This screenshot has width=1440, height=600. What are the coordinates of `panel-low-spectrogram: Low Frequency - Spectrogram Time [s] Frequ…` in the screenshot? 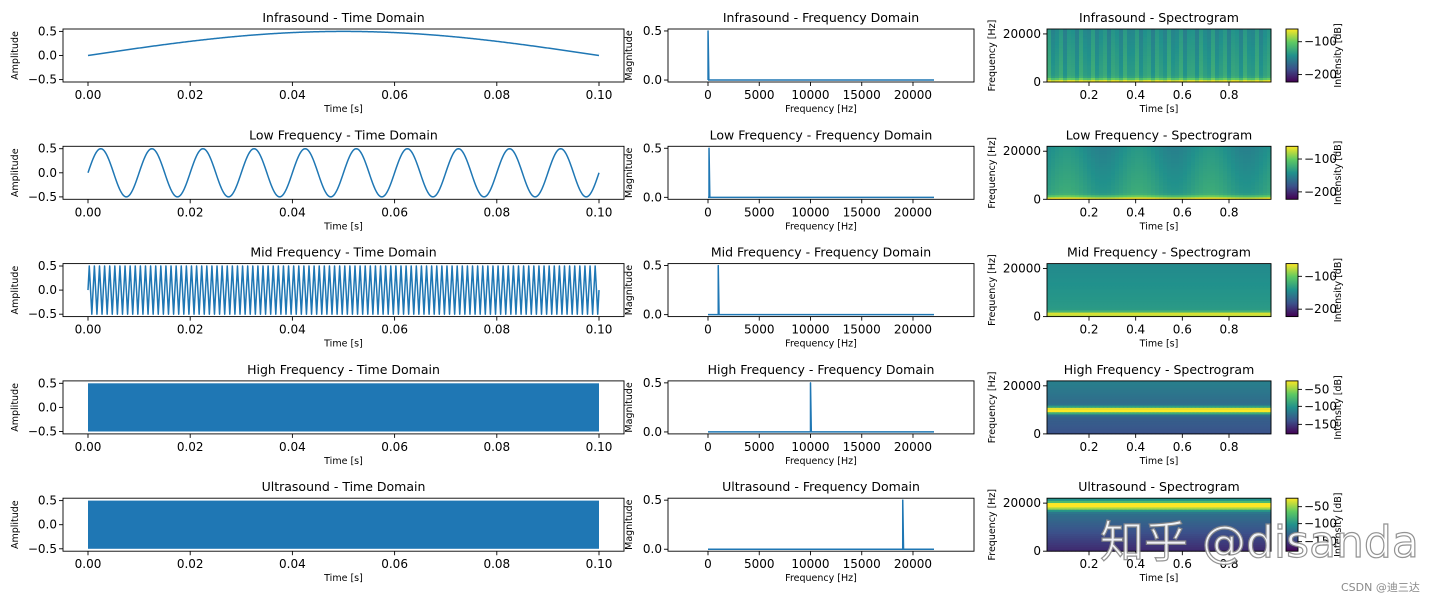 It's located at (1165, 179).